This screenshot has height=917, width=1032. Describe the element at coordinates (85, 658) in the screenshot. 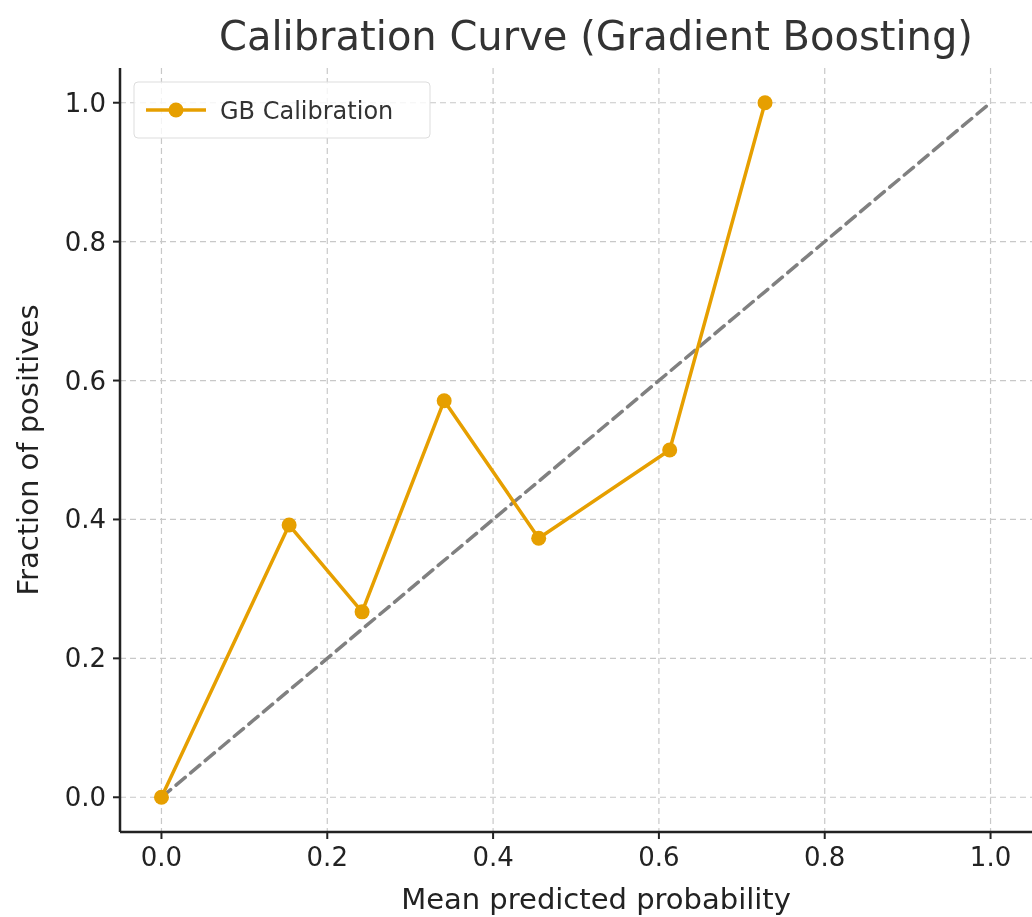

I see `y-tick-label: 0.2` at that location.